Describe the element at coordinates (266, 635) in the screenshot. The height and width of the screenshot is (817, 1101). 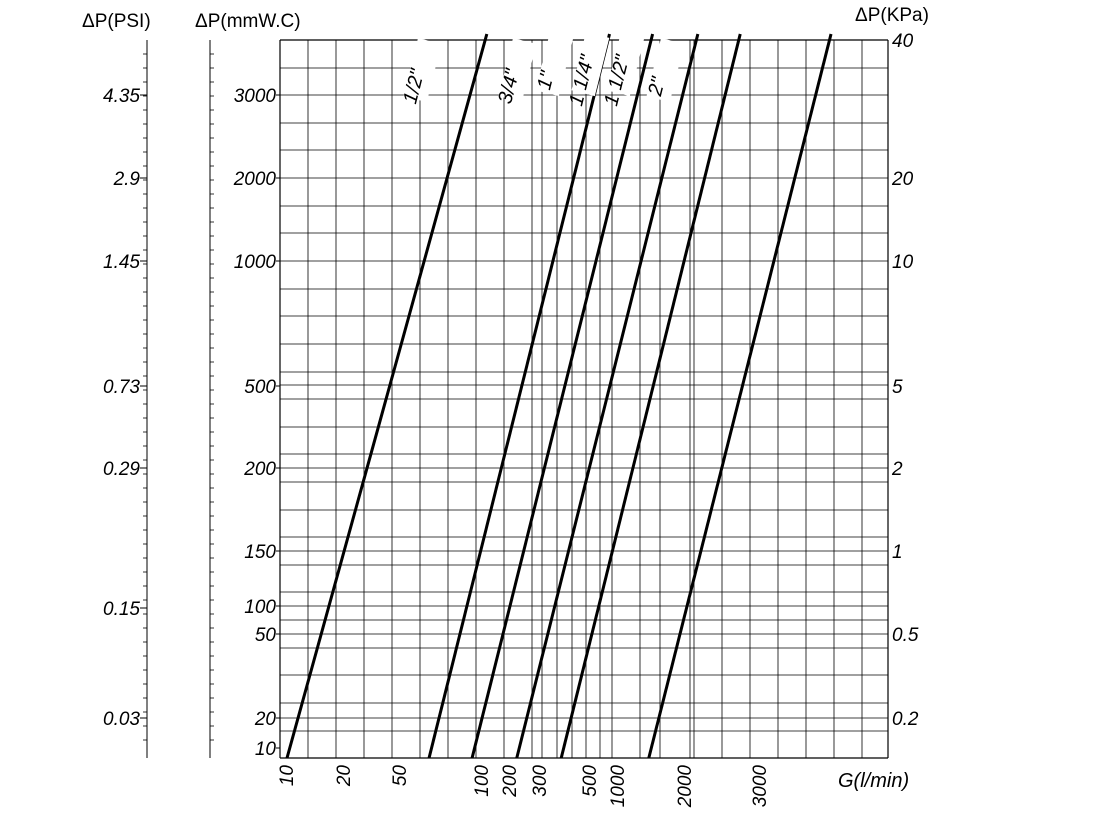
I see `mmwc-tick-label: 50` at that location.